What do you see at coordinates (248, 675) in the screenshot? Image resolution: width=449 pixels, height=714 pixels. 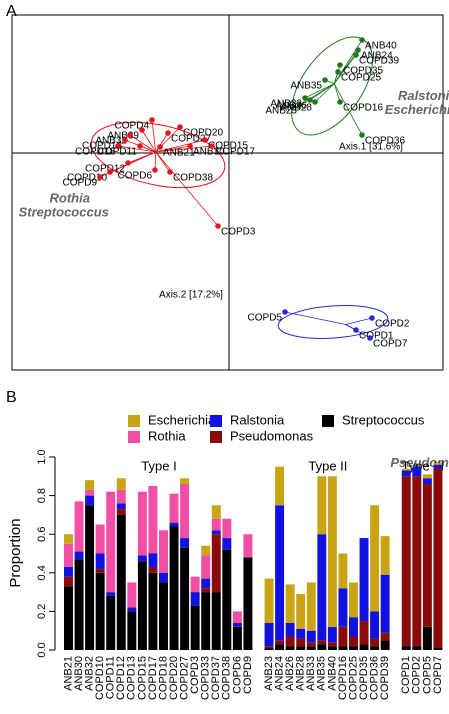 I see `x-tick-label: COPD9` at bounding box center [248, 675].